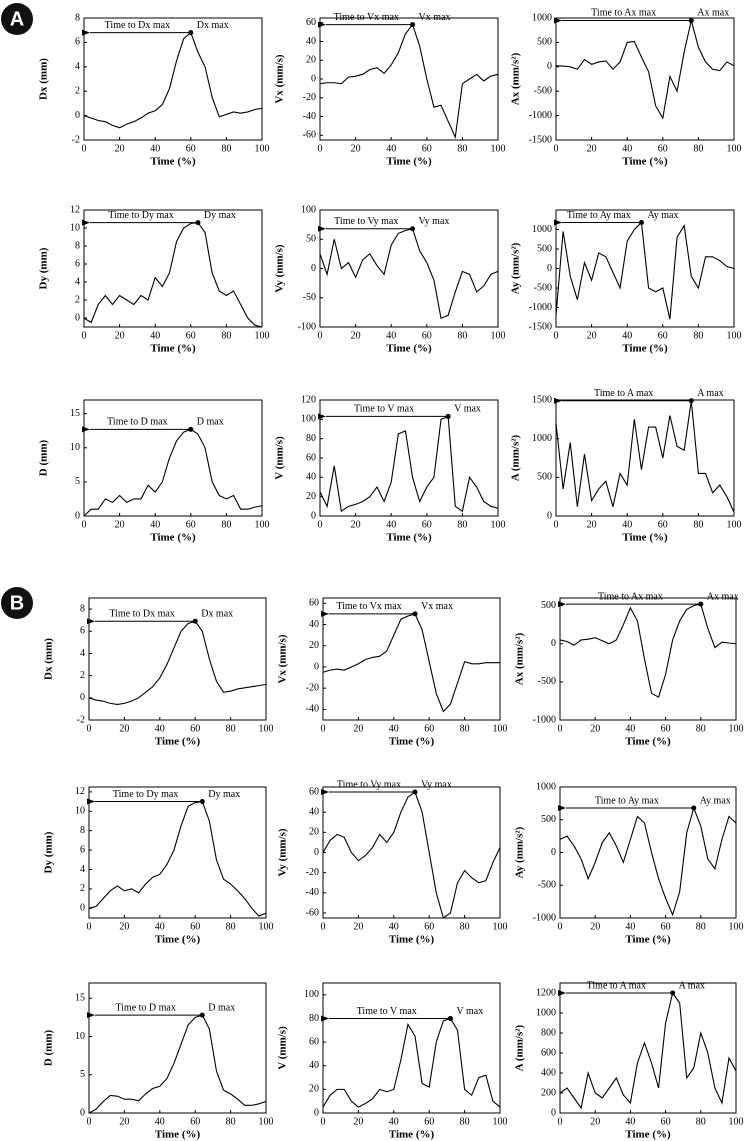  I want to click on y-tick-label: -1500, so click(540, 139).